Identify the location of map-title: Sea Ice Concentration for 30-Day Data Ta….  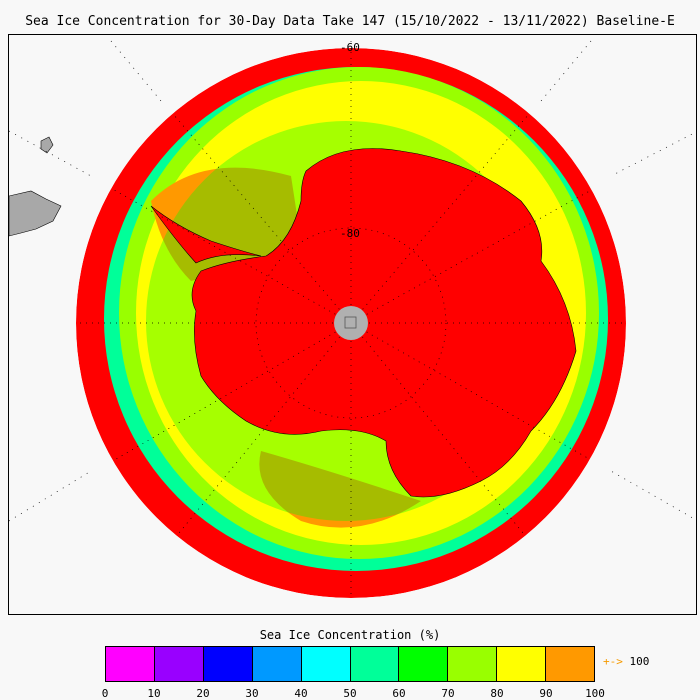
(350, 21).